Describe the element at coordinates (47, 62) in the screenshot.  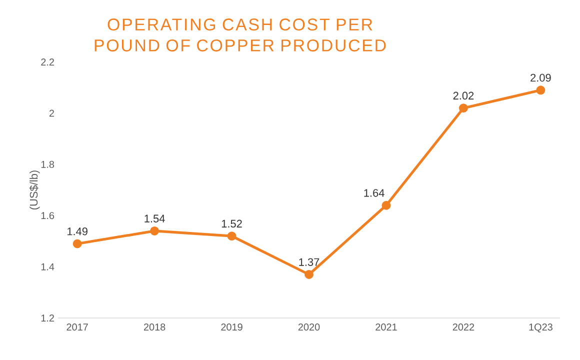
I see `y-tick-label: 2.2` at that location.